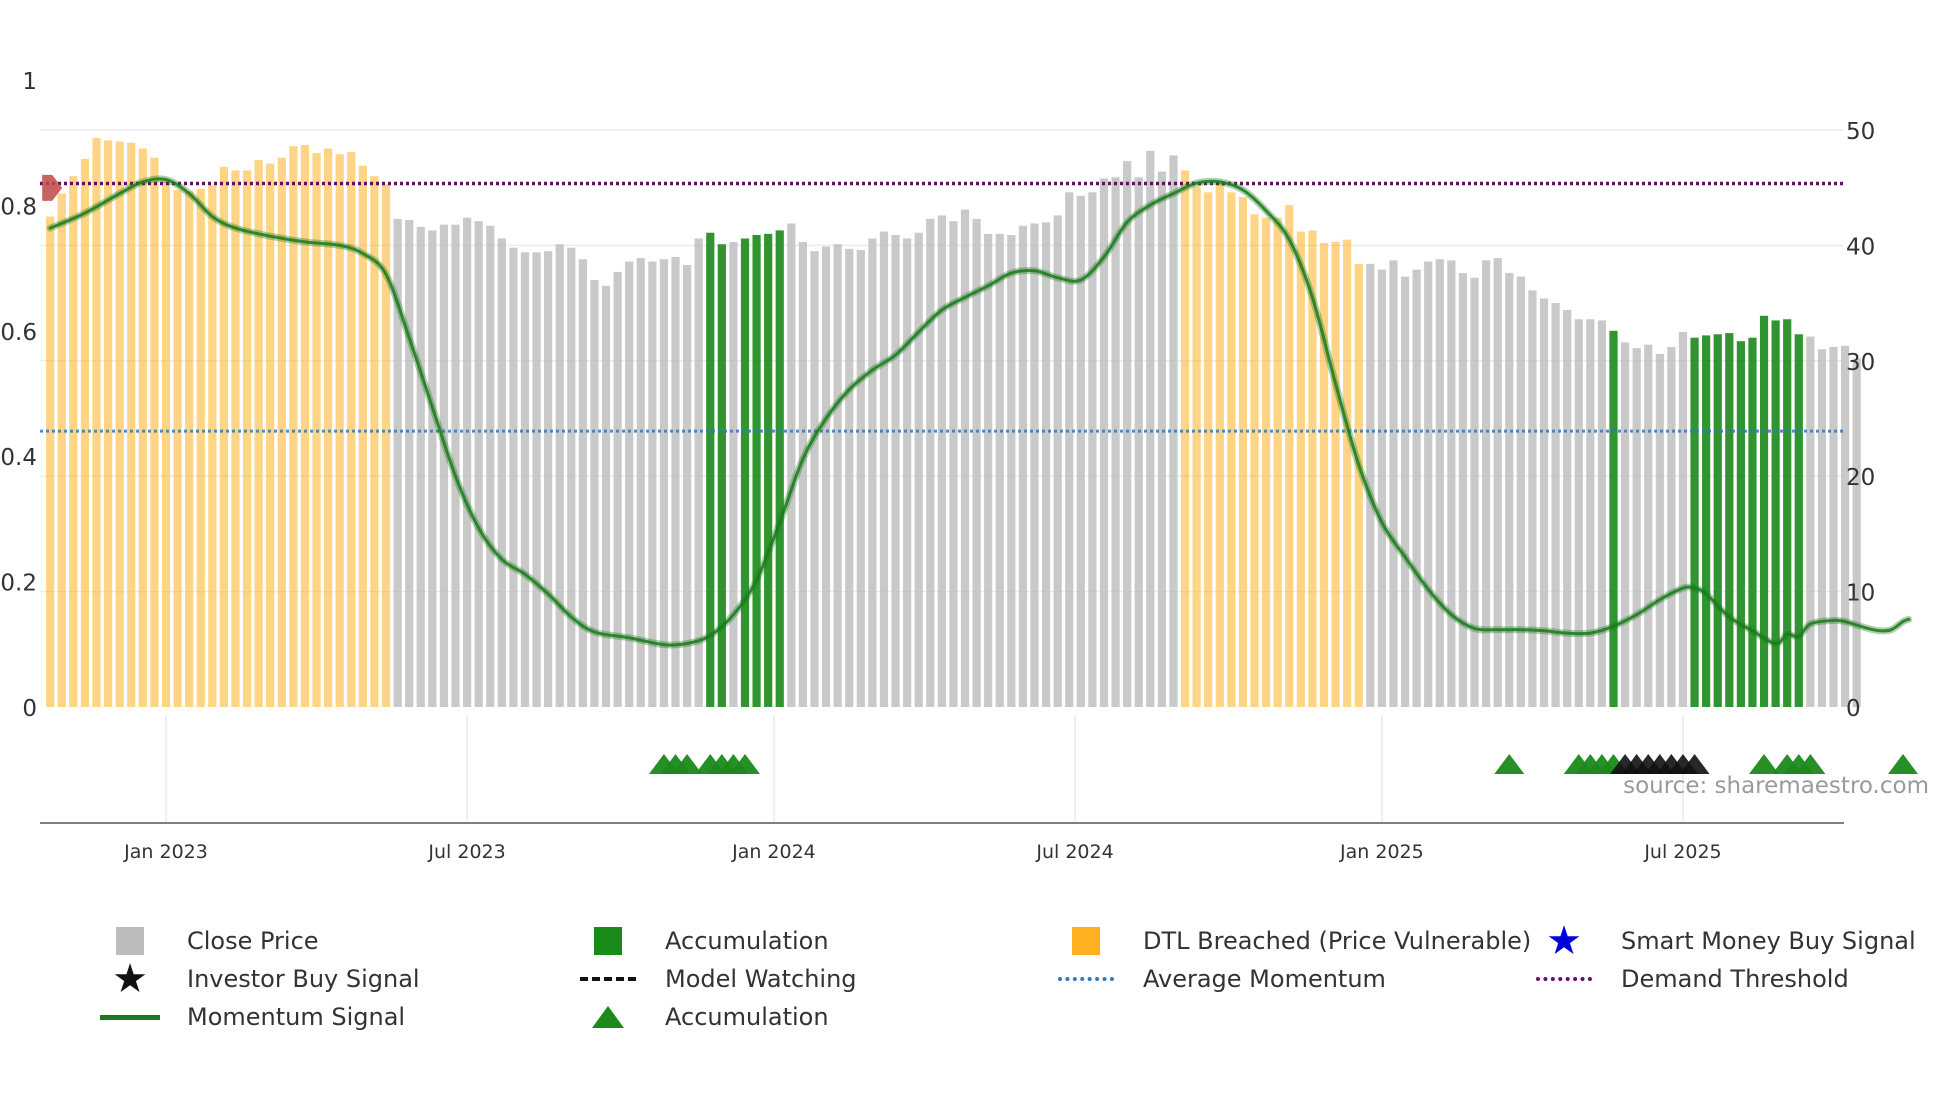 This screenshot has height=1102, width=1960. What do you see at coordinates (1860, 478) in the screenshot?
I see `right-axis-tick-label: 20` at bounding box center [1860, 478].